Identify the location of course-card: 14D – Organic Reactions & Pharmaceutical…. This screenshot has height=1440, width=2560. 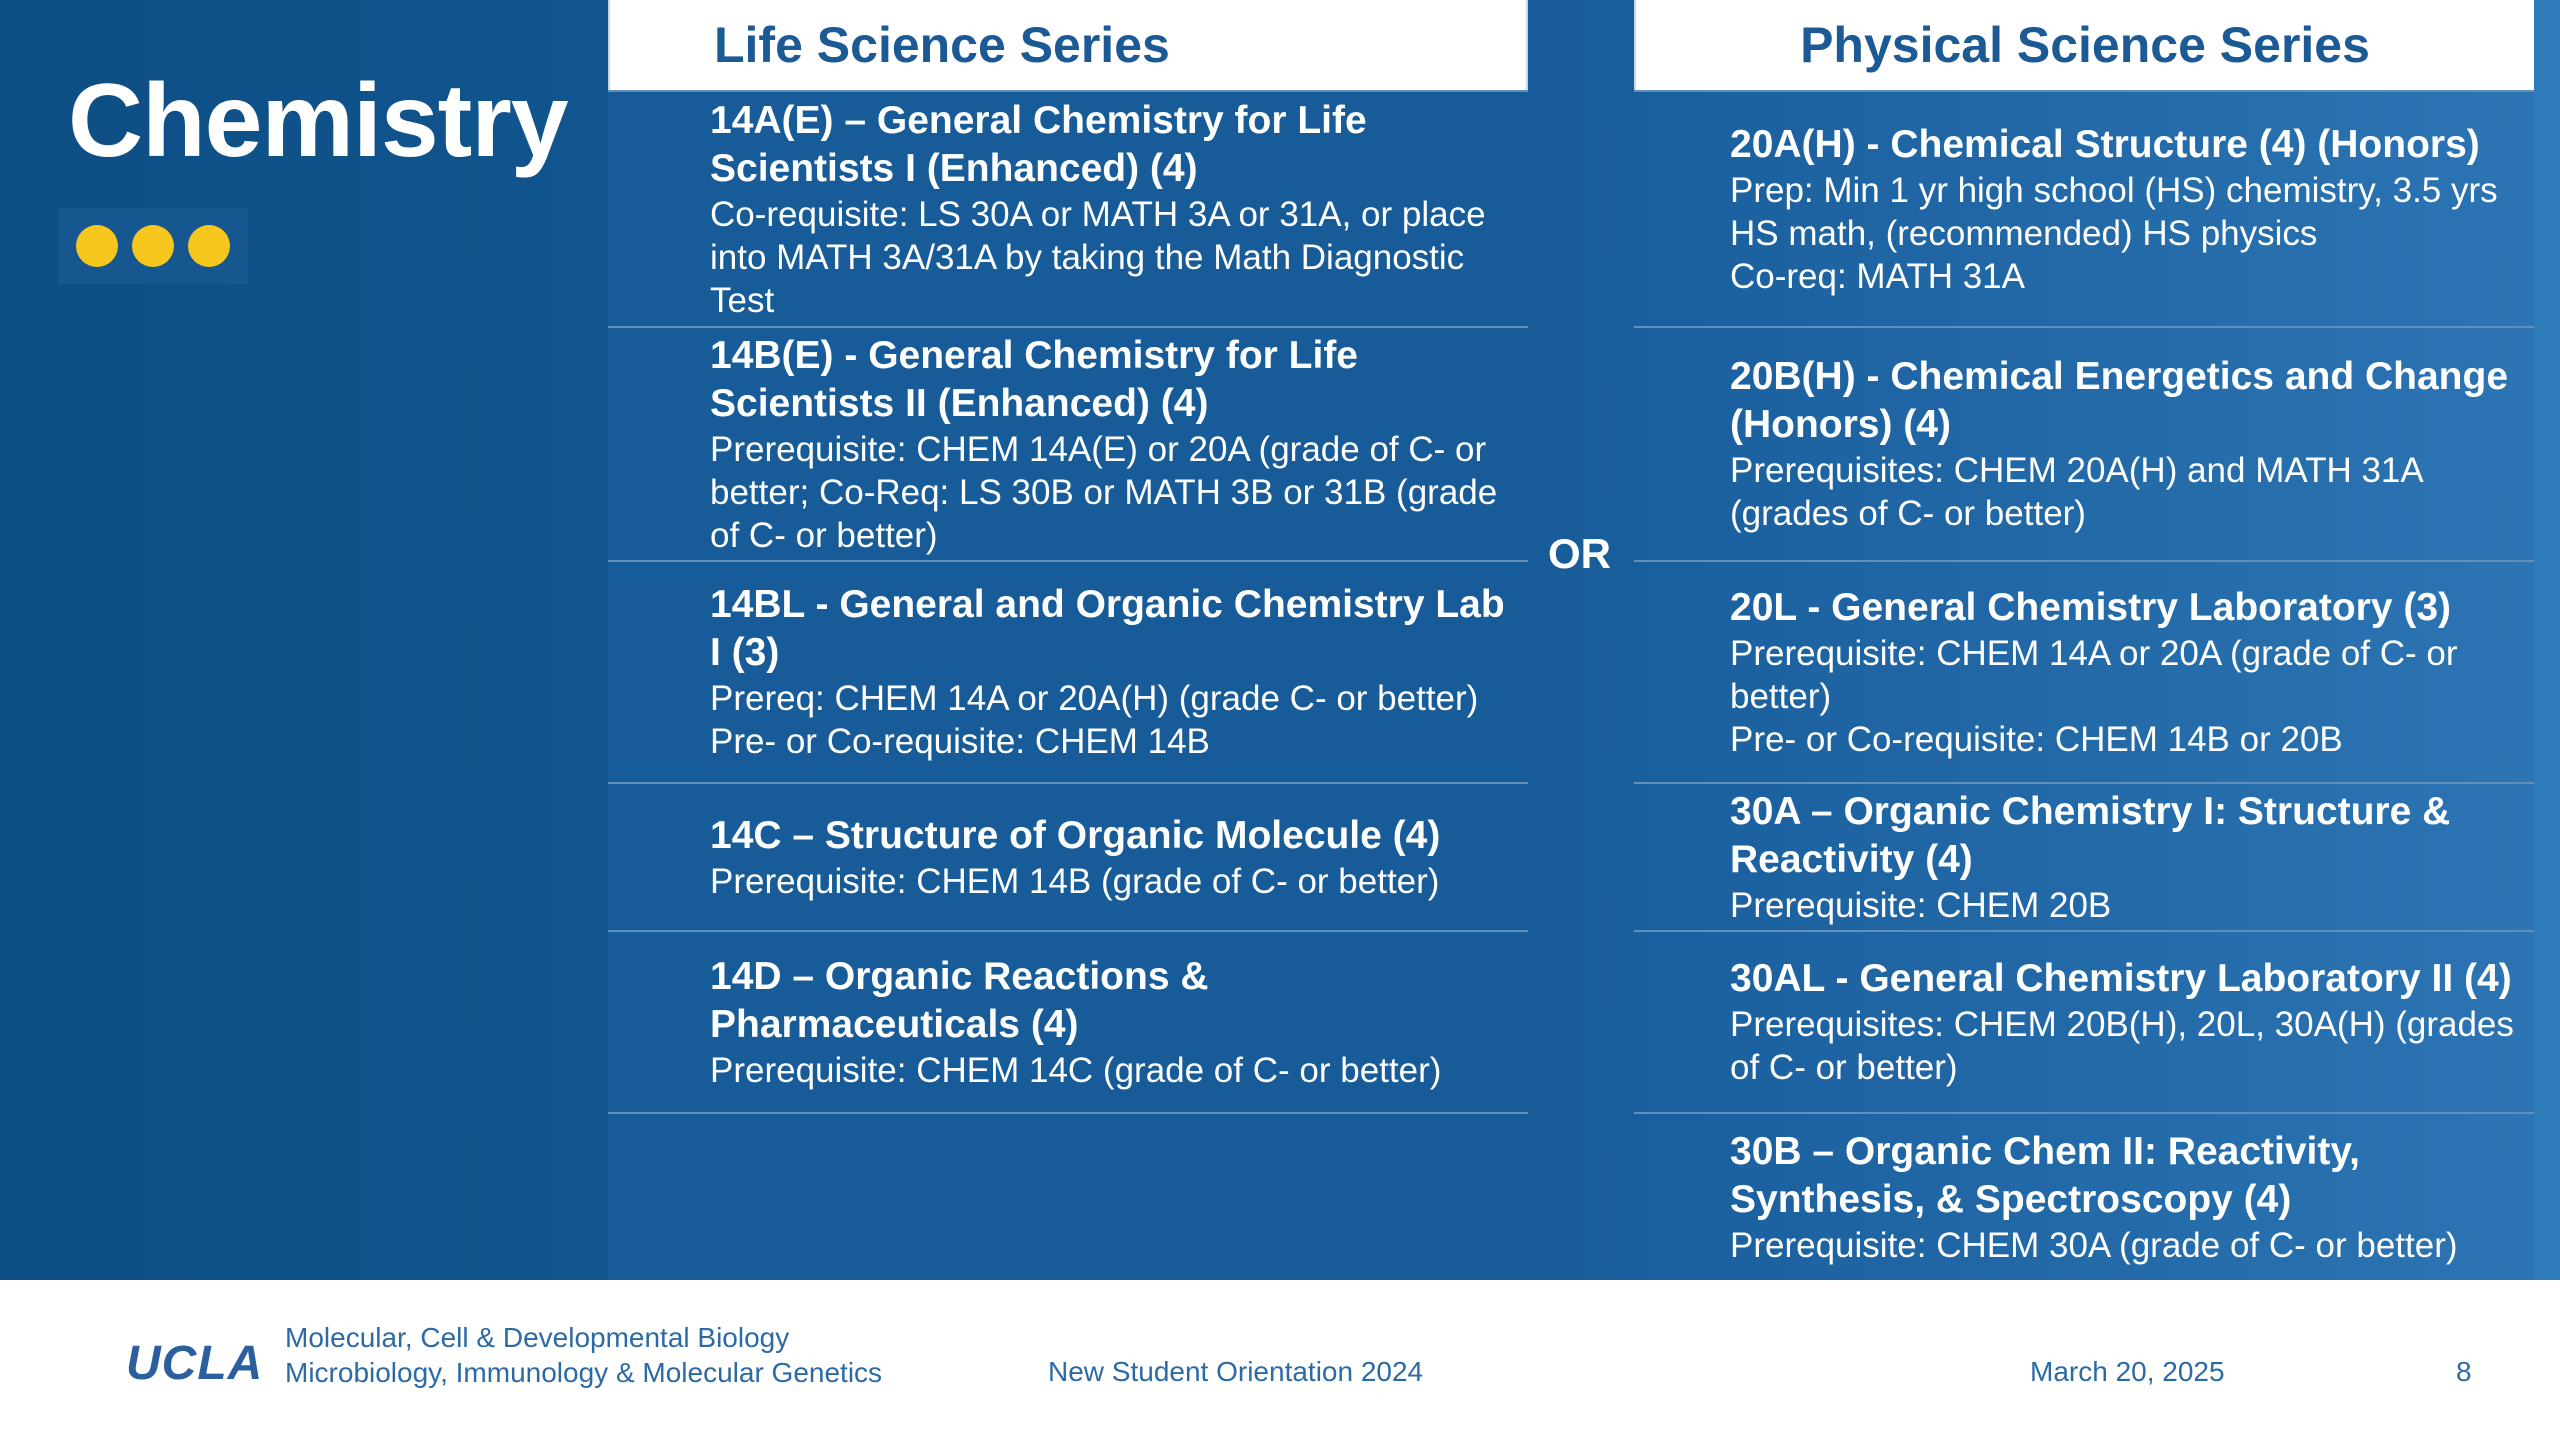
(1068, 1021).